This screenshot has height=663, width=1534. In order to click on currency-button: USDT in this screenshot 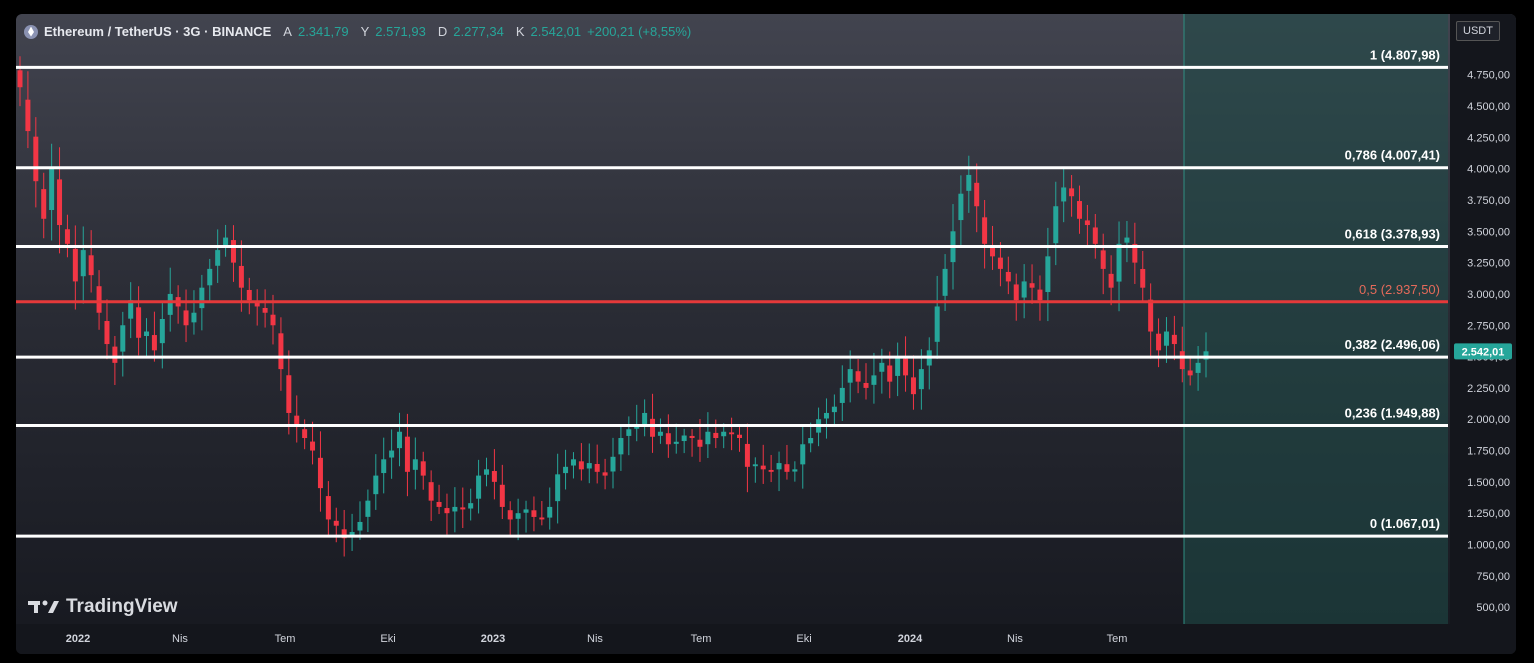, I will do `click(1478, 31)`.